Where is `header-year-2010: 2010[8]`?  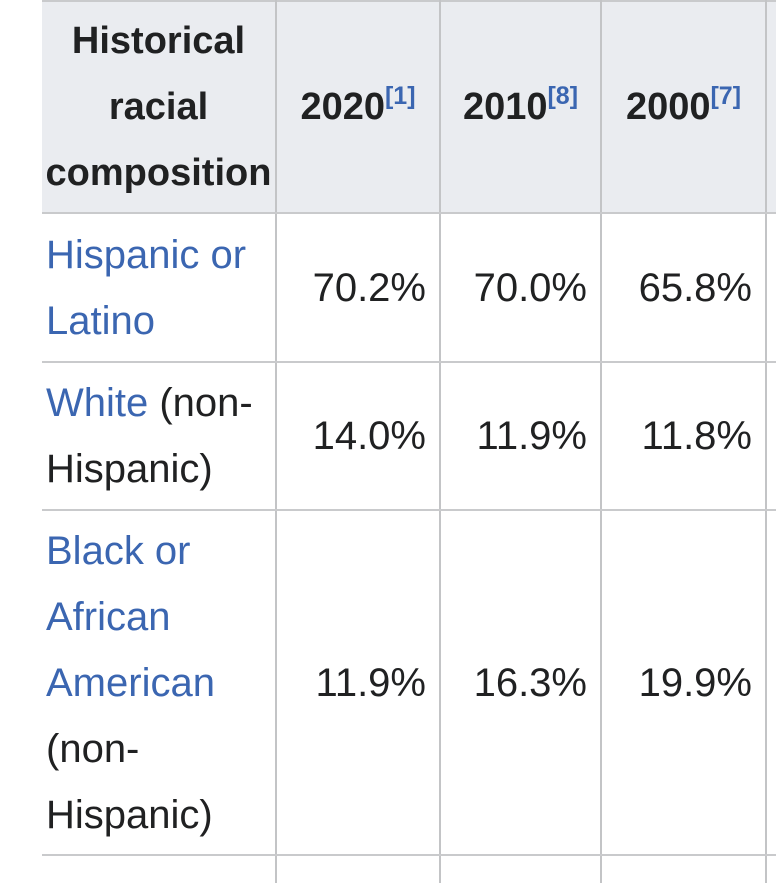
header-year-2010: 2010[8] is located at coordinates (521, 107).